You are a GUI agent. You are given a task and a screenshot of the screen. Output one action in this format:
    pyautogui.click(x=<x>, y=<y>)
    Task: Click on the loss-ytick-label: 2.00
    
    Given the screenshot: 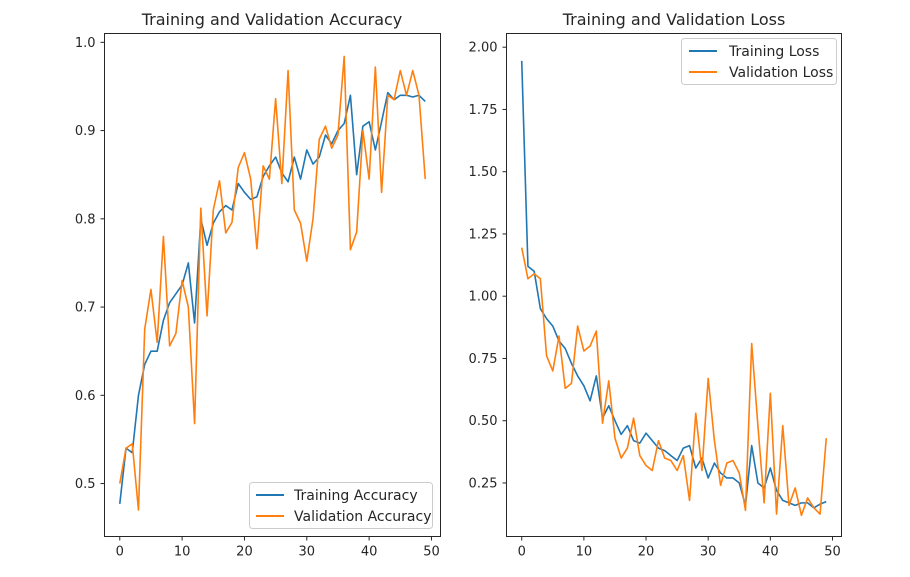 What is the action you would take?
    pyautogui.click(x=483, y=48)
    